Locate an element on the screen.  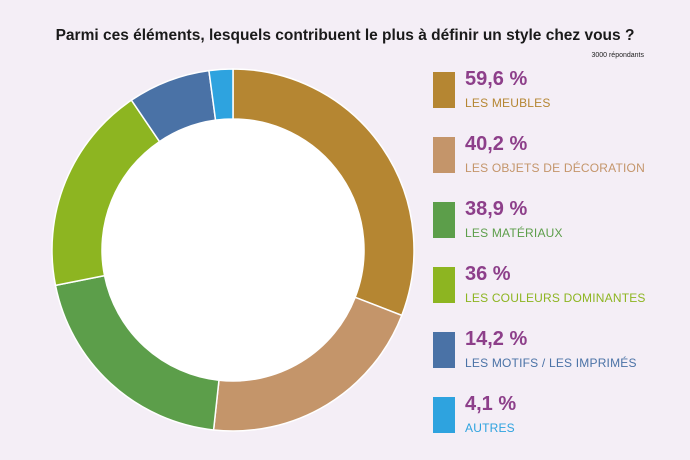
legend-value: 4,1 % is located at coordinates (491, 404).